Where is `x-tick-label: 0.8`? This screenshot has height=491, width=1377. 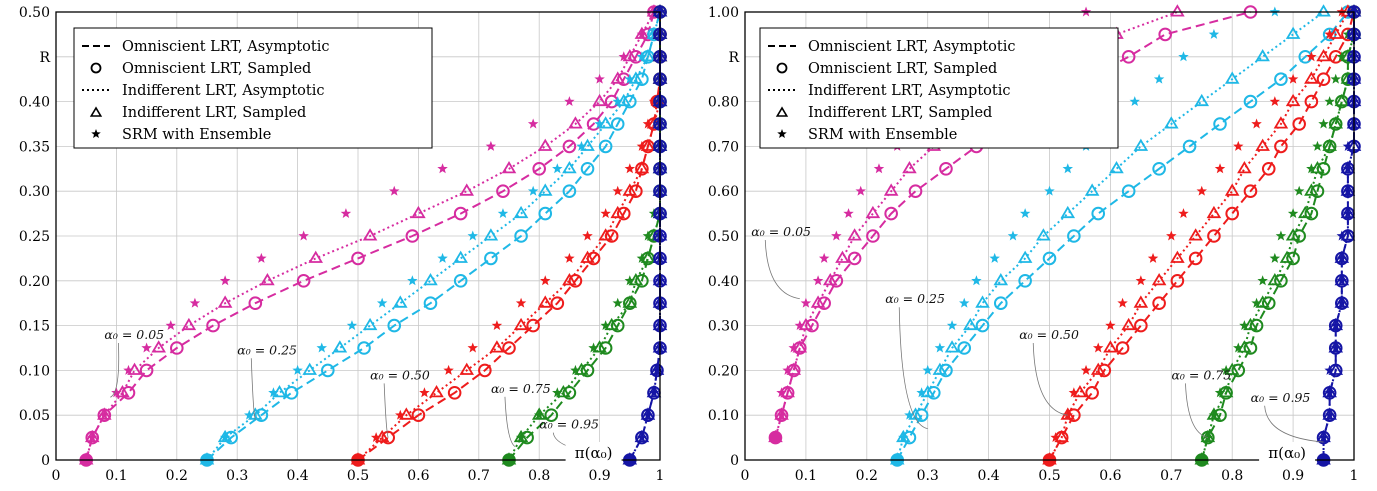
x-tick-label: 0.8 is located at coordinates (539, 476).